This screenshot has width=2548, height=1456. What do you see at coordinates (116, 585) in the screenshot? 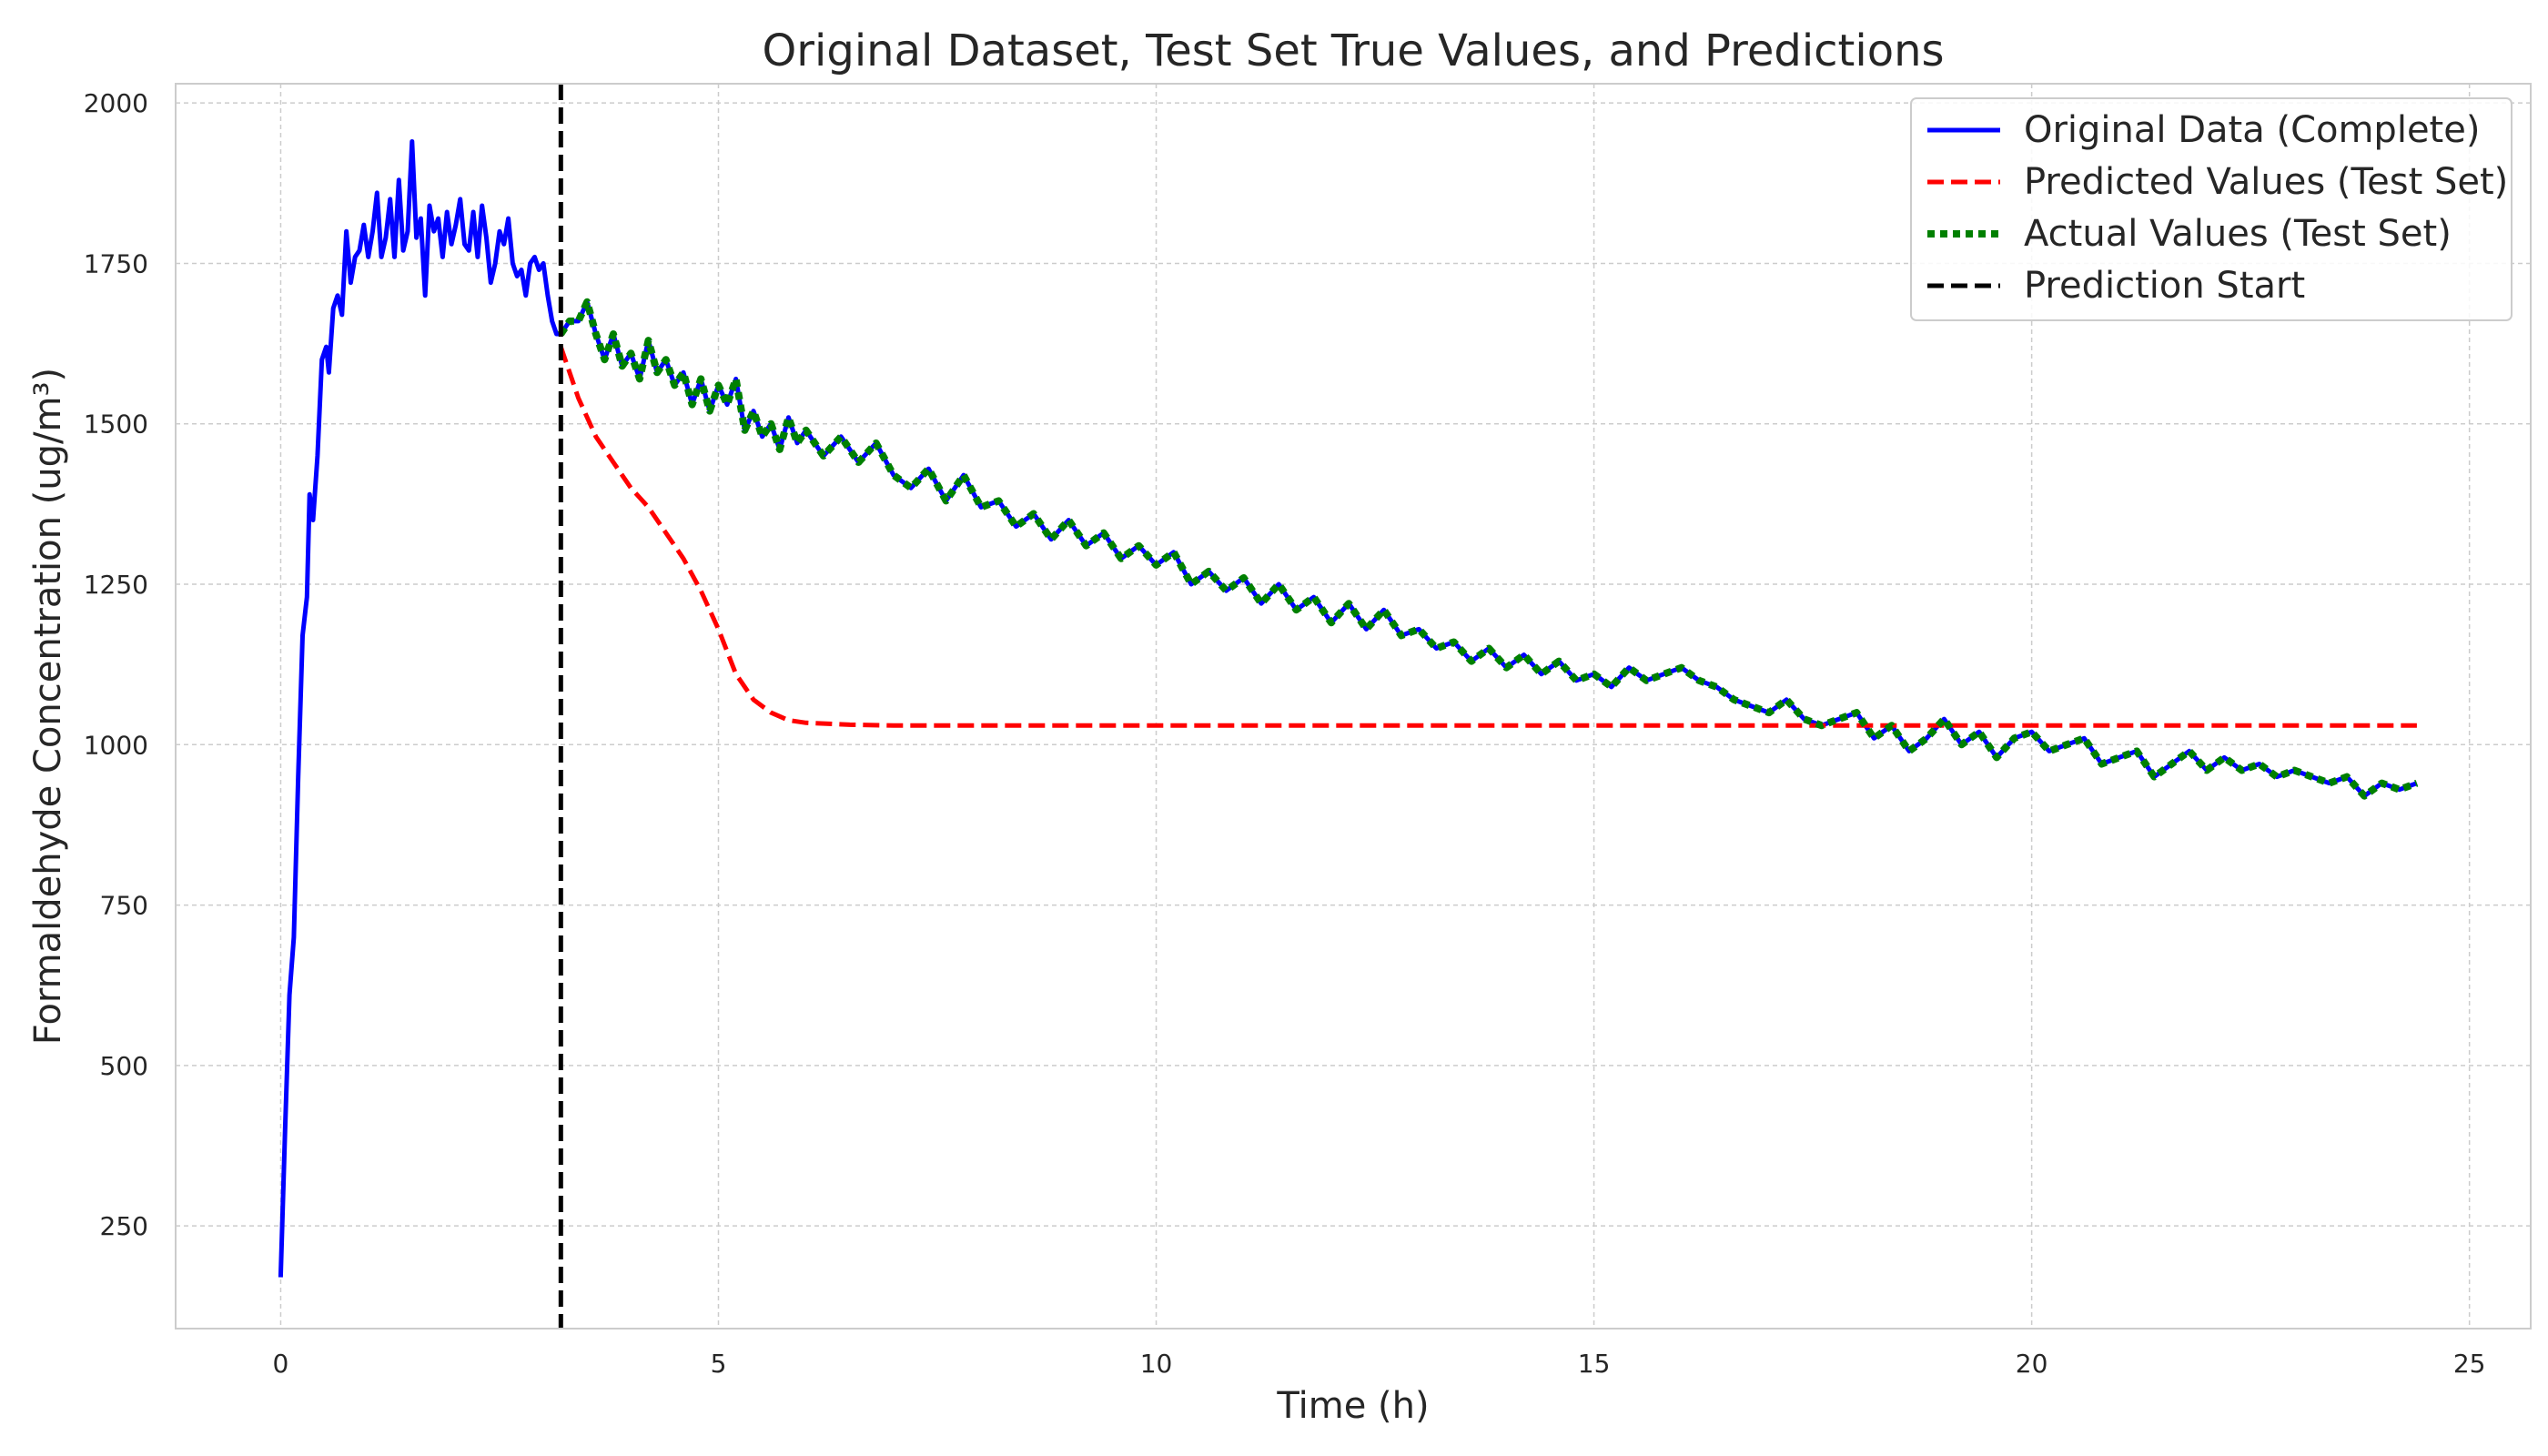
I see `y-tick-label-4: 1250` at bounding box center [116, 585].